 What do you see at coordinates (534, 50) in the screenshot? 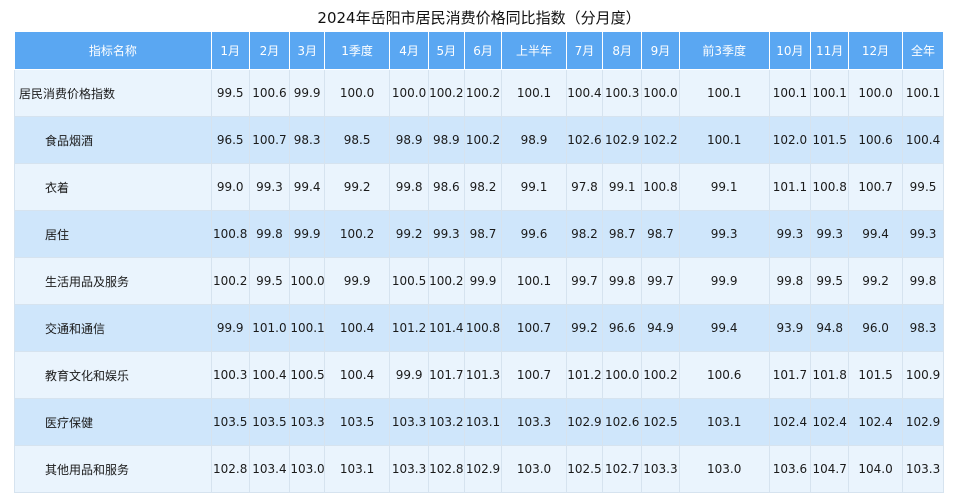
I see `column-header: 上半年` at bounding box center [534, 50].